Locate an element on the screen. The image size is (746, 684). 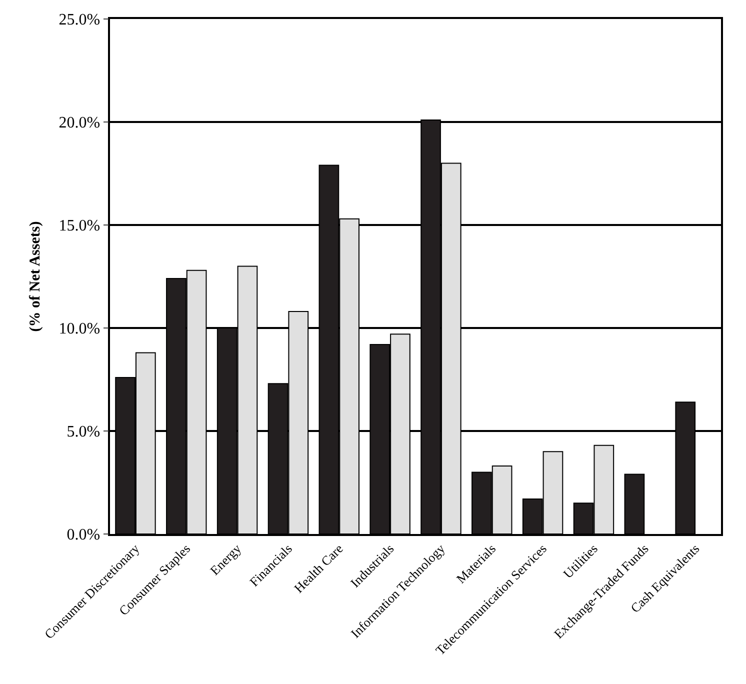
y-tick-label: 20.0% is located at coordinates (79, 123).